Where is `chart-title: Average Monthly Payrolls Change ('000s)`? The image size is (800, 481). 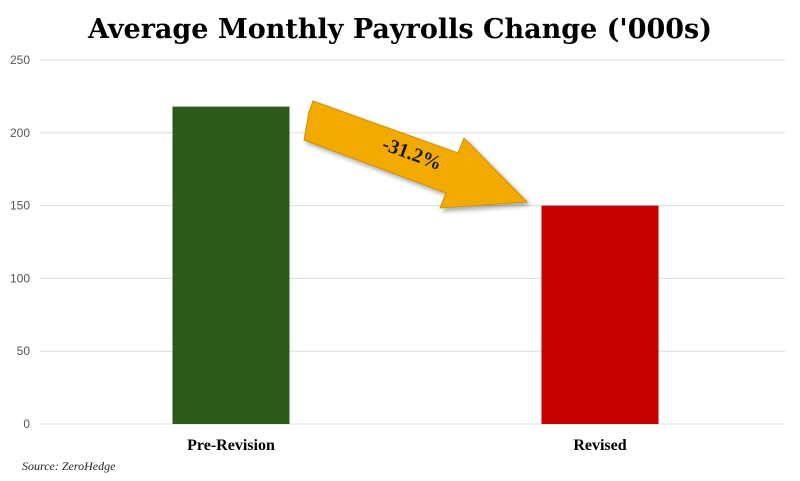
chart-title: Average Monthly Payrolls Change ('000s) is located at coordinates (399, 29).